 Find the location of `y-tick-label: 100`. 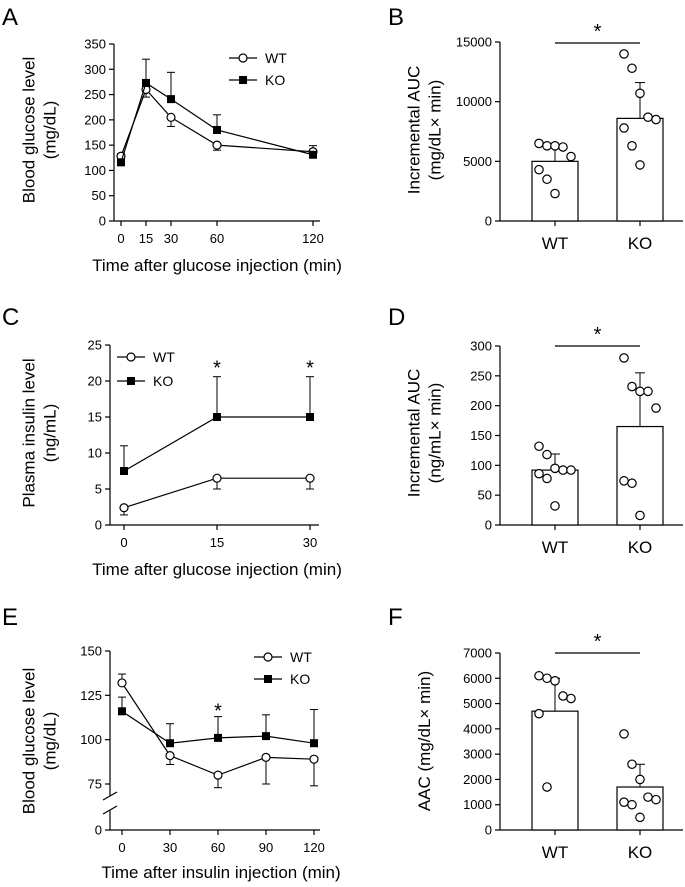

y-tick-label: 100 is located at coordinates (481, 465).